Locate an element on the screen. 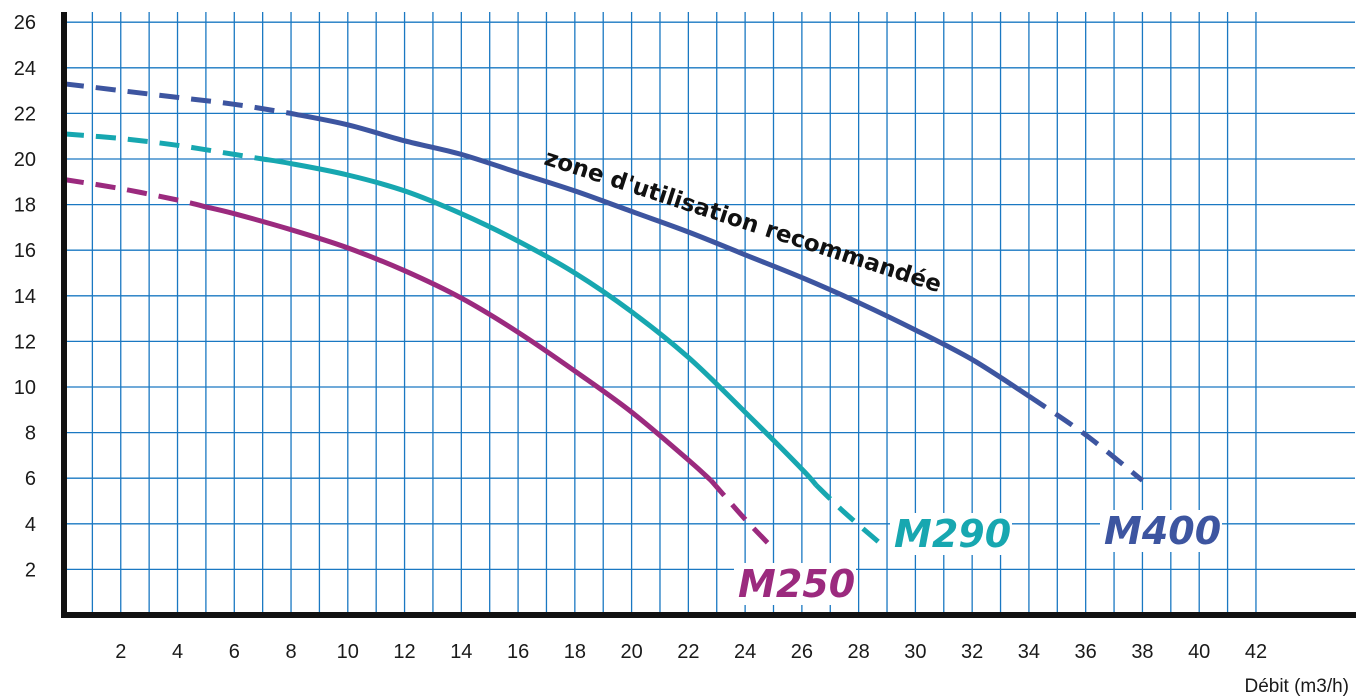 This screenshot has height=700, width=1369. x-tick-label: 26 is located at coordinates (802, 652).